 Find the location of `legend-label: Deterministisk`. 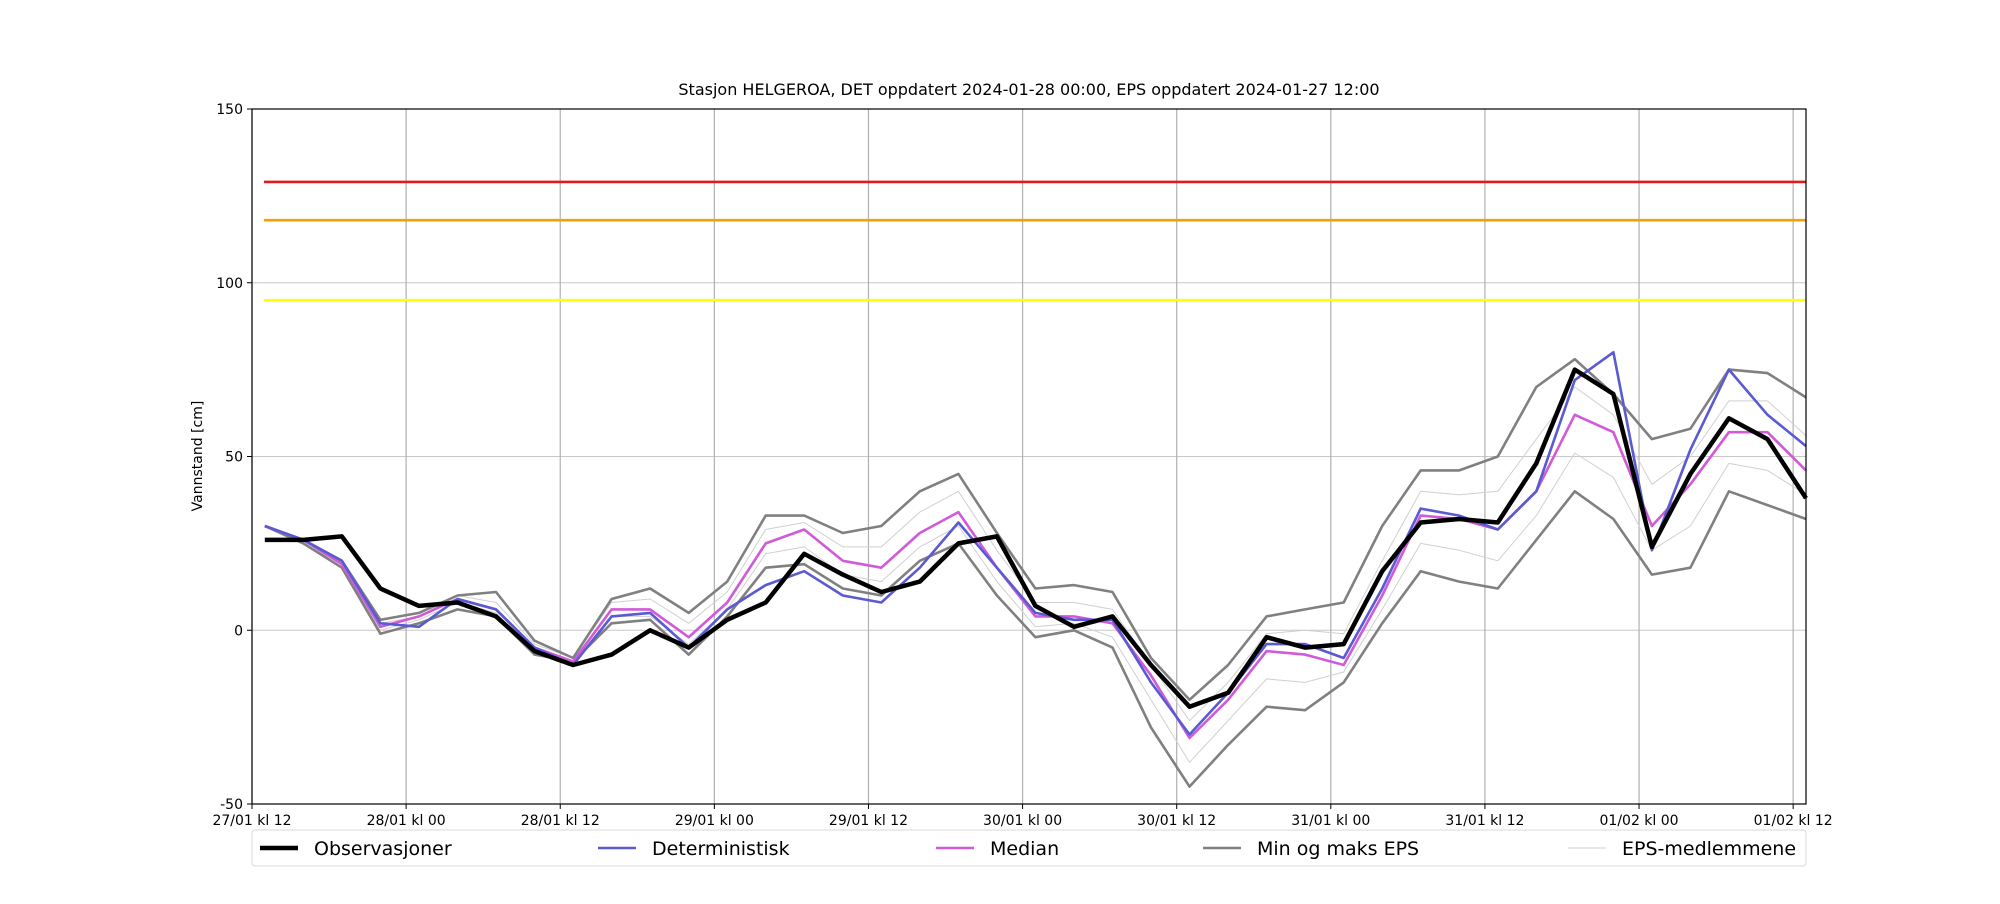

legend-label: Deterministisk is located at coordinates (721, 849).